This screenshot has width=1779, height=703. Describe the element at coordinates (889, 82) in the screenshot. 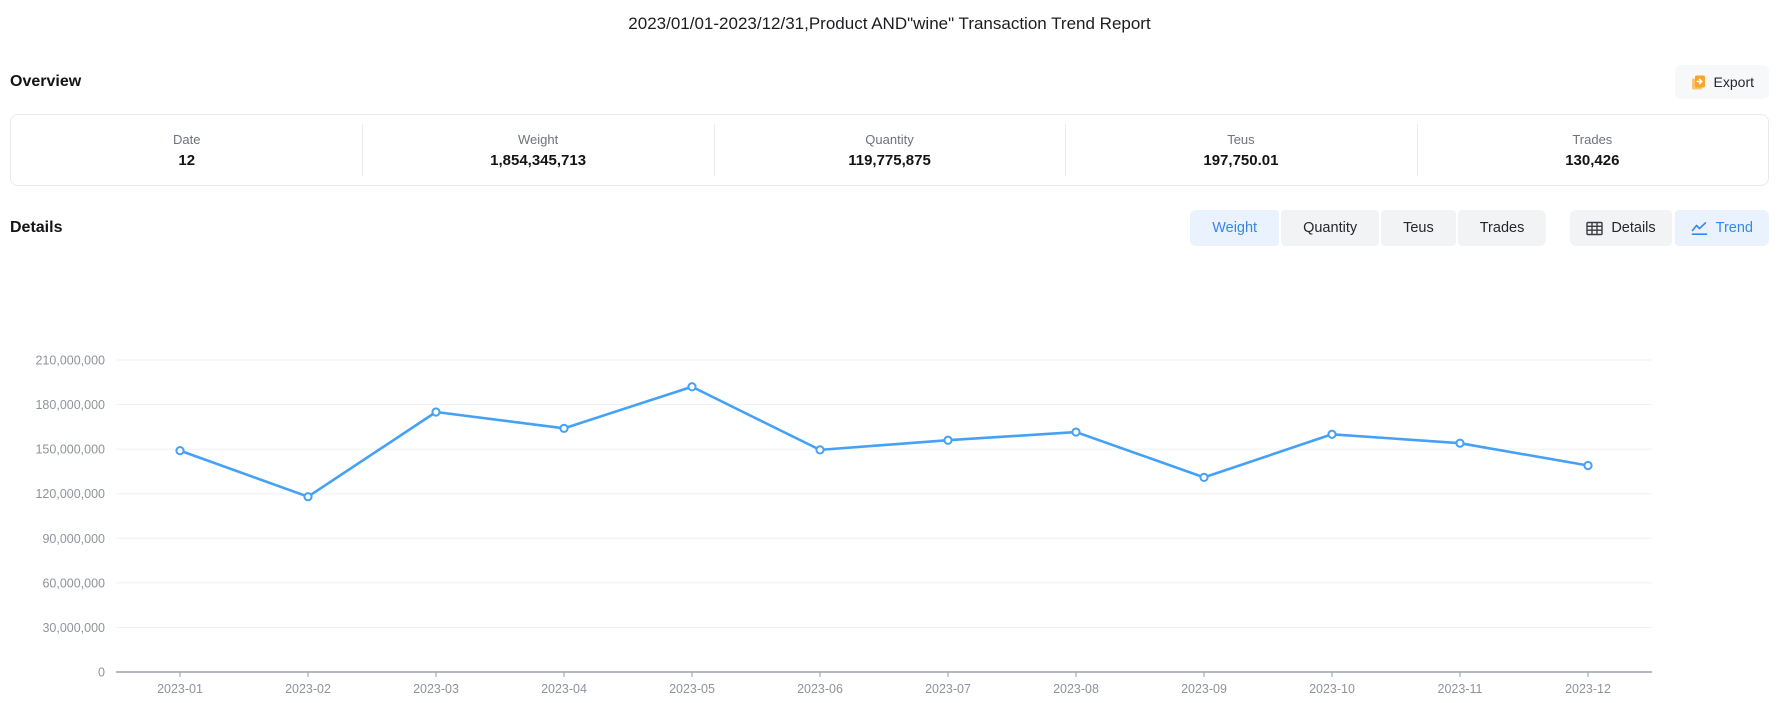

I see `overview-header-row: Overview Export` at that location.